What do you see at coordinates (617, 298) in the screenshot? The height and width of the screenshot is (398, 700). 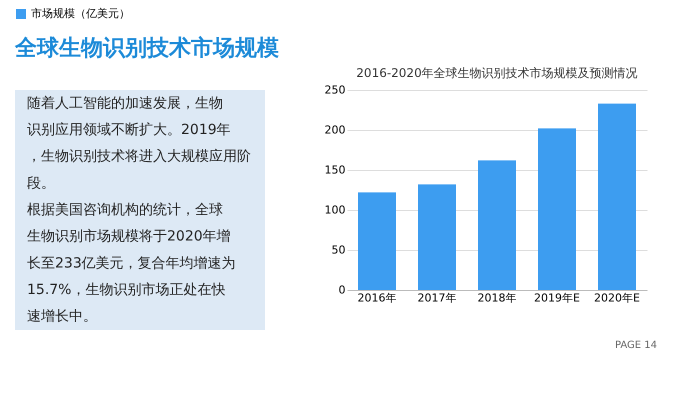 I see `x-tick-label: 2020年E` at bounding box center [617, 298].